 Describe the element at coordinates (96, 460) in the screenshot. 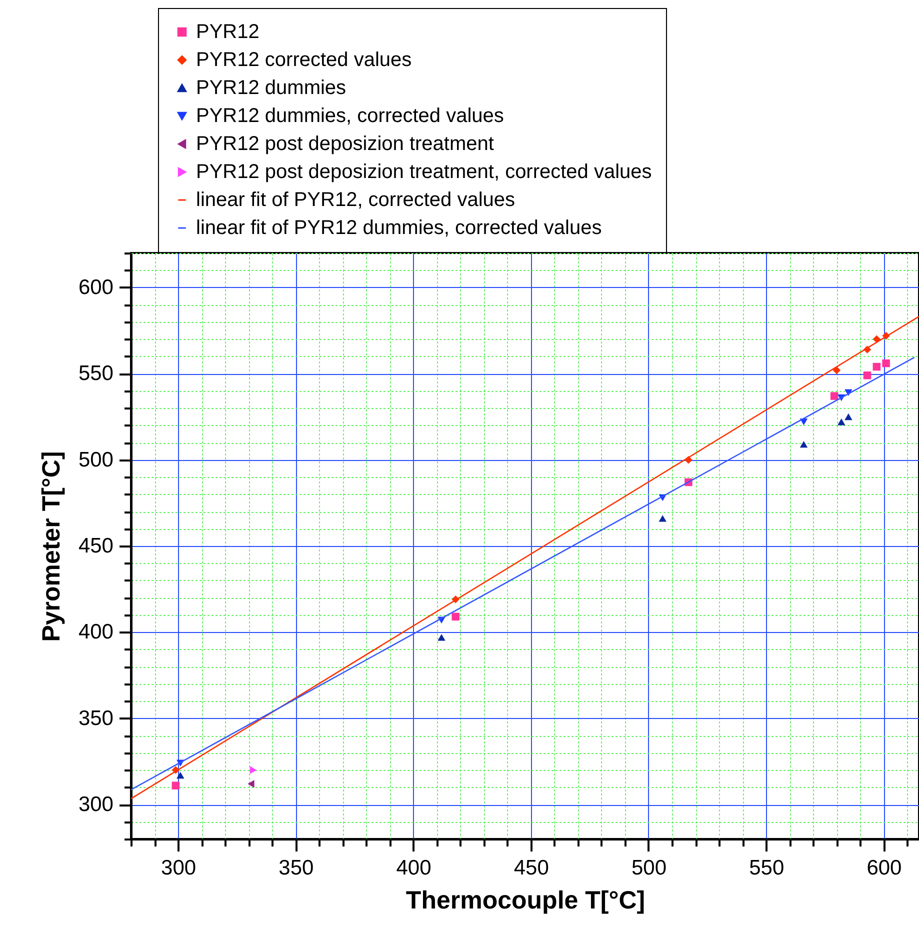

I see `y-tick-label: 500` at that location.